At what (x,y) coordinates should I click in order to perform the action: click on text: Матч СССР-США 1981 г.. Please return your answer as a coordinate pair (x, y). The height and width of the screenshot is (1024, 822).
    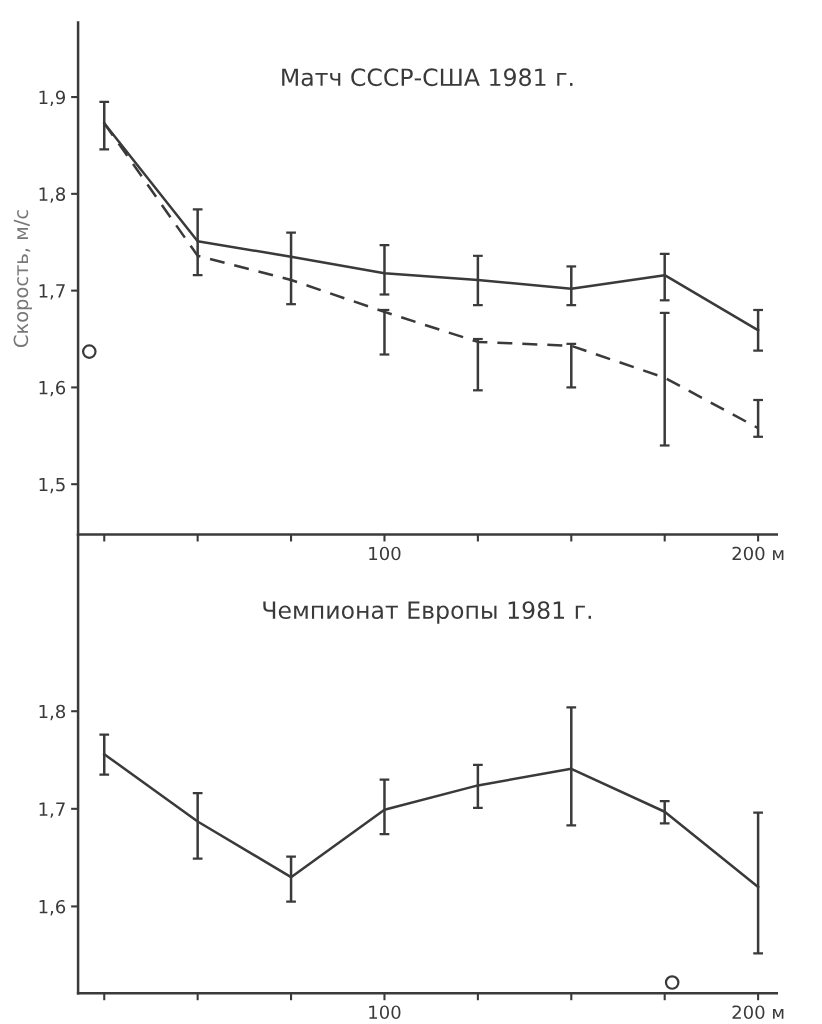
    Looking at the image, I should click on (427, 77).